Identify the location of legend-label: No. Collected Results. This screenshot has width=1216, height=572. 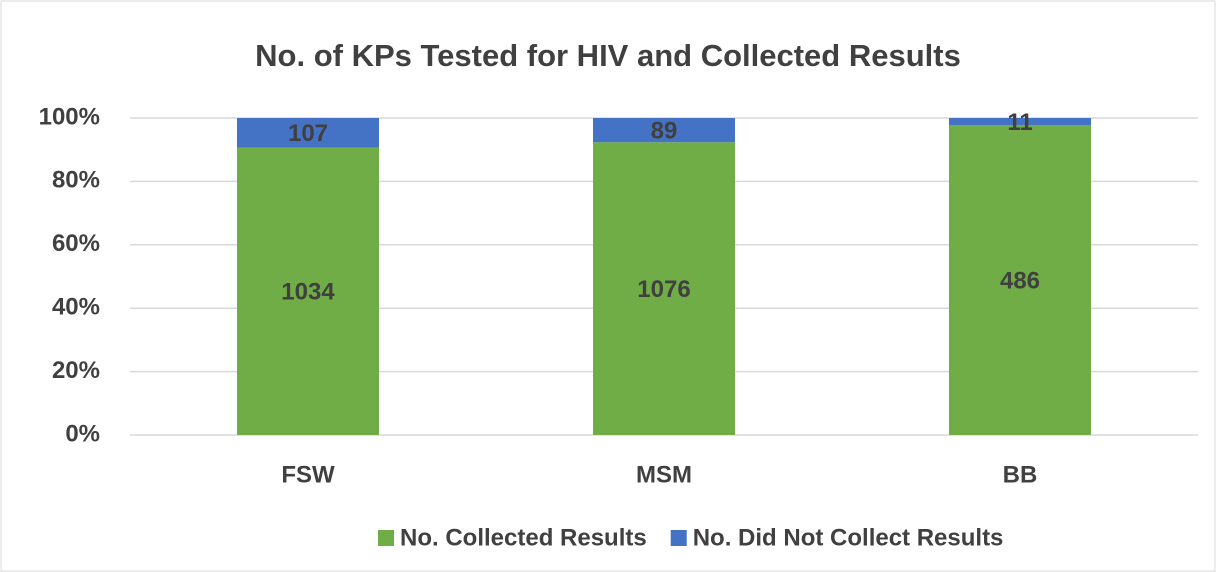
(523, 537).